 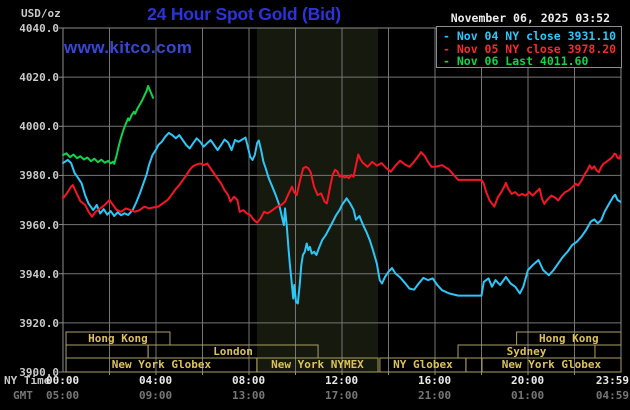 I want to click on session-label-london: London, so click(x=233, y=351).